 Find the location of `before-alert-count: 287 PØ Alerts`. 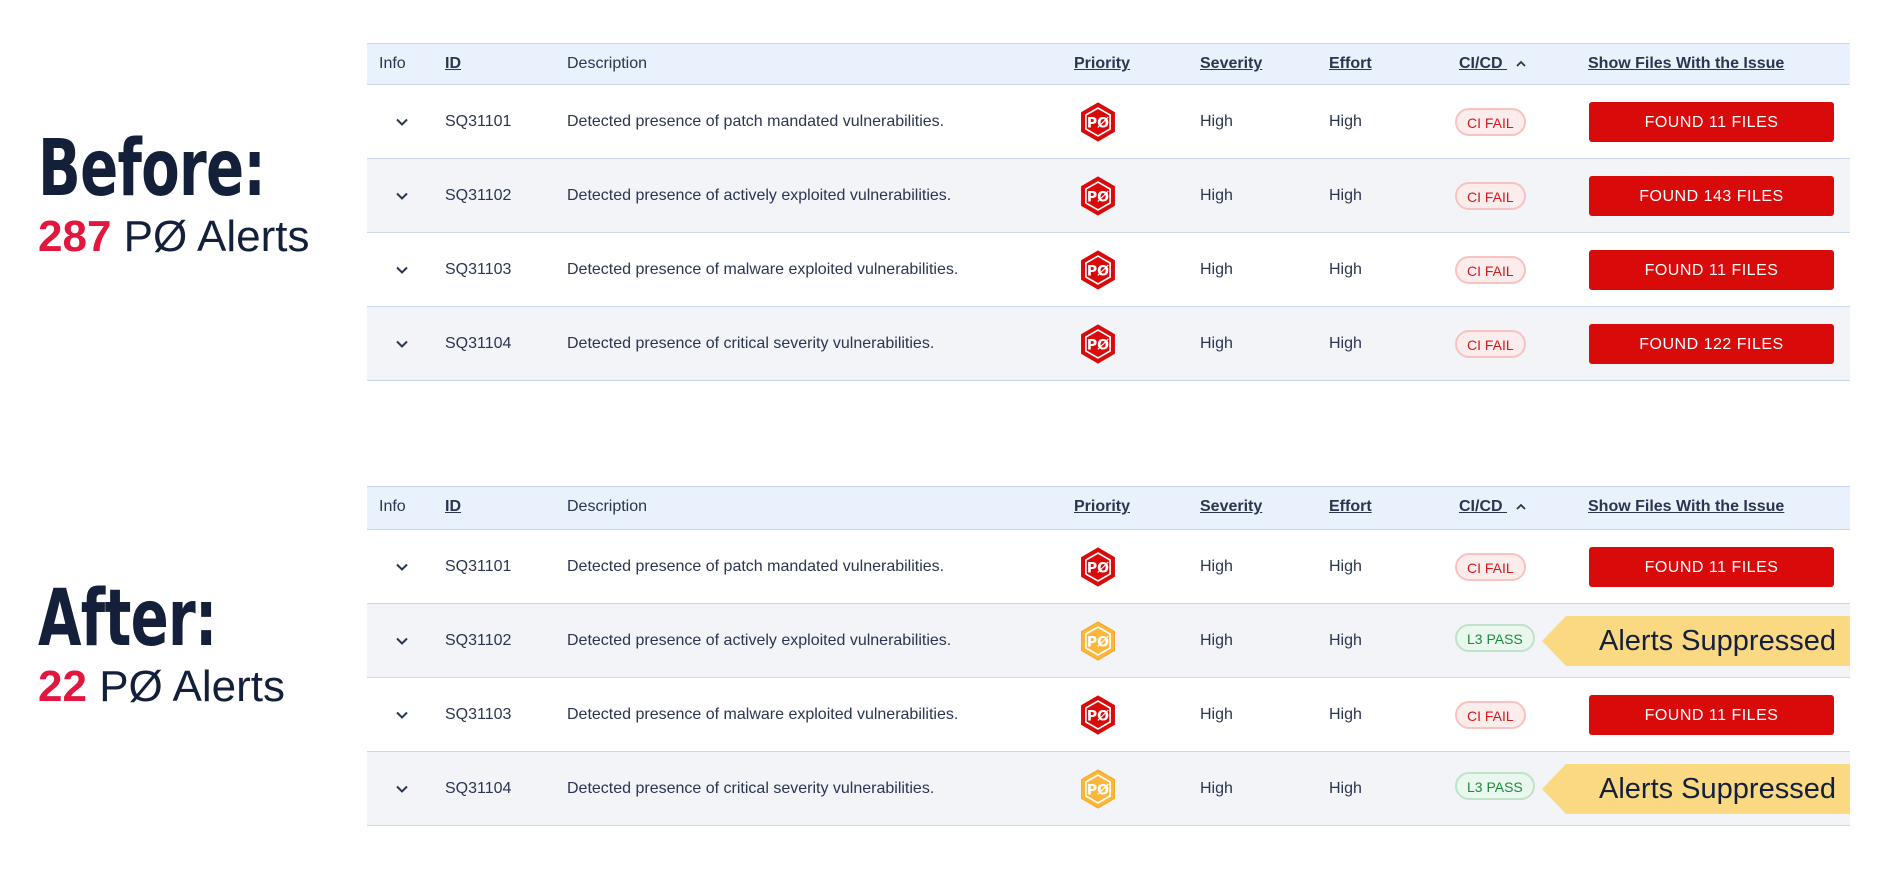

before-alert-count: 287 PØ Alerts is located at coordinates (195, 237).